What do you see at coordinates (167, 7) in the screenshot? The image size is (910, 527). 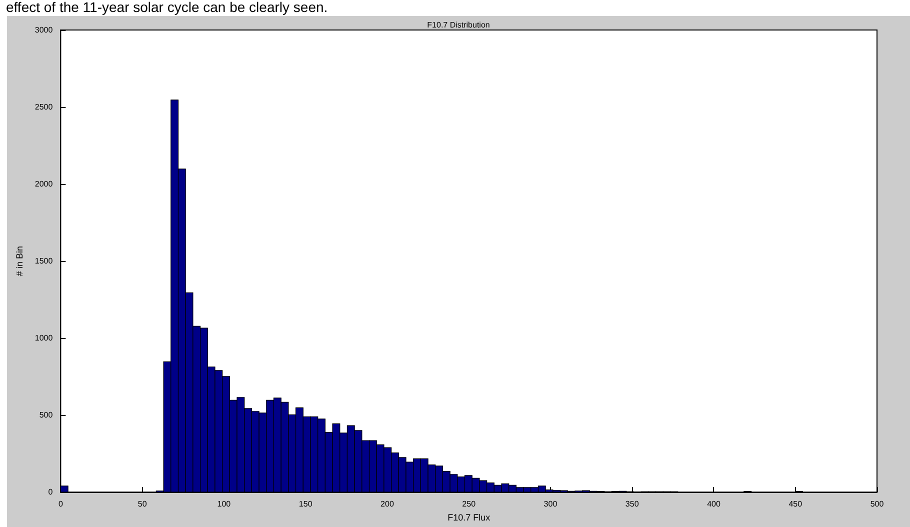 I see `text: effect of the 11-year solar cycle can be clearly seen.` at bounding box center [167, 7].